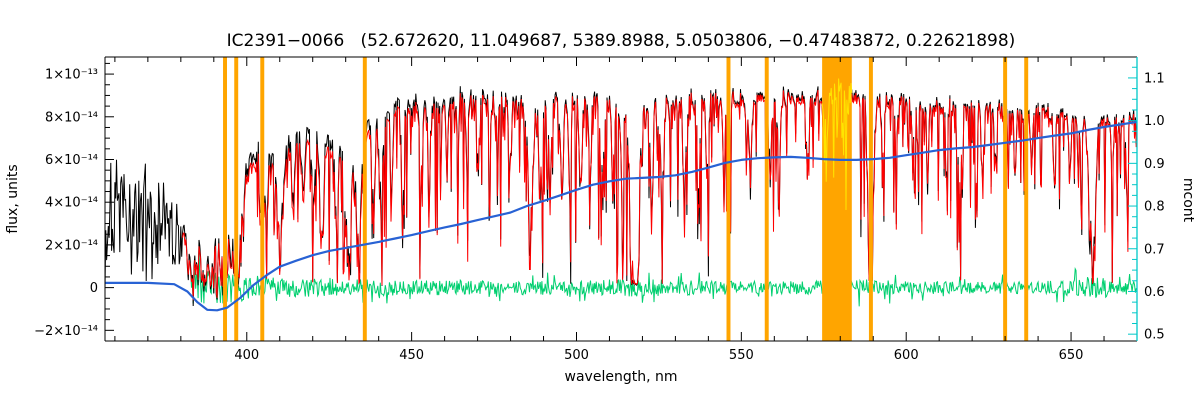  Describe the element at coordinates (1154, 121) in the screenshot. I see `mcont-tick-label: 1.0` at that location.